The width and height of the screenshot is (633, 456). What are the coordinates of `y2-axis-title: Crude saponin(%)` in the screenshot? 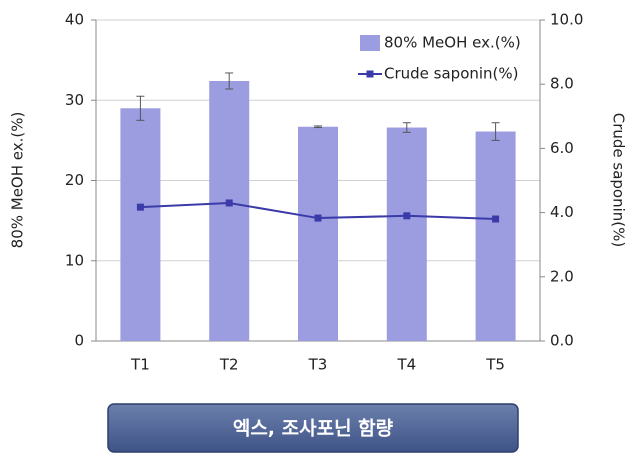 It's located at (619, 180).